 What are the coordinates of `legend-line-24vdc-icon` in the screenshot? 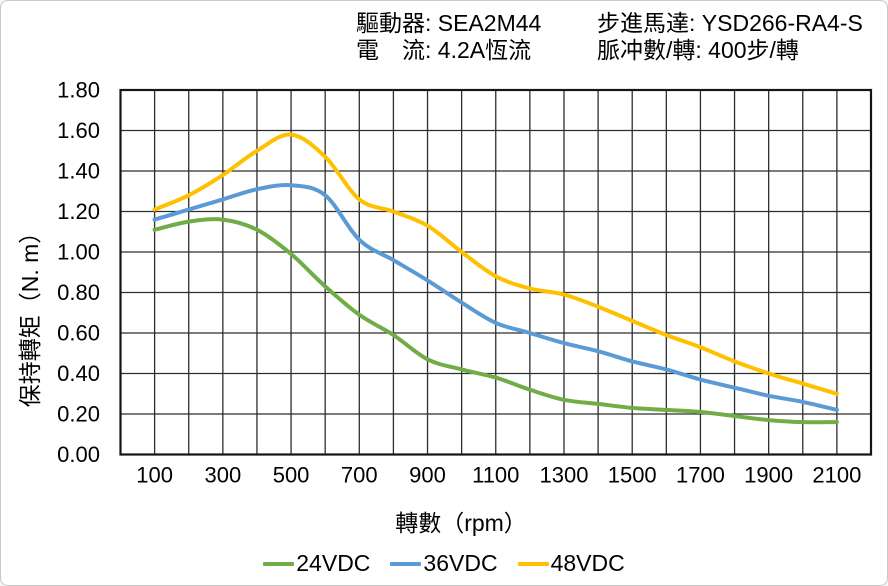 It's located at (279, 563).